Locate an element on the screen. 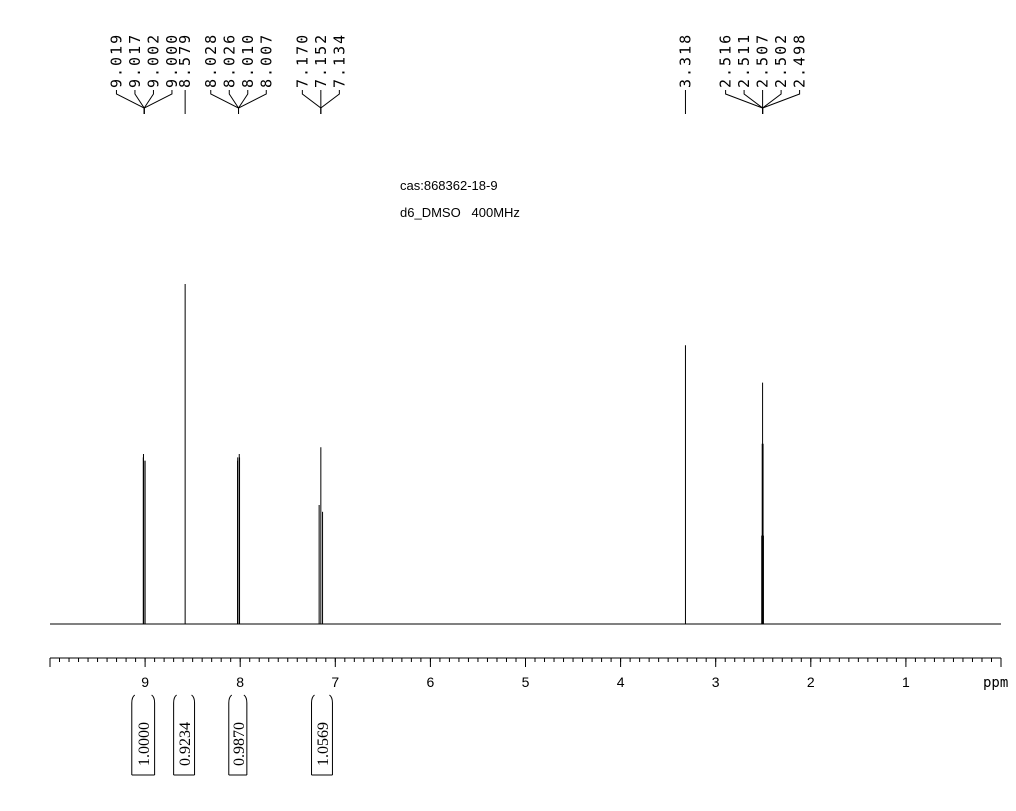  x-tick-label: 4 is located at coordinates (621, 682).